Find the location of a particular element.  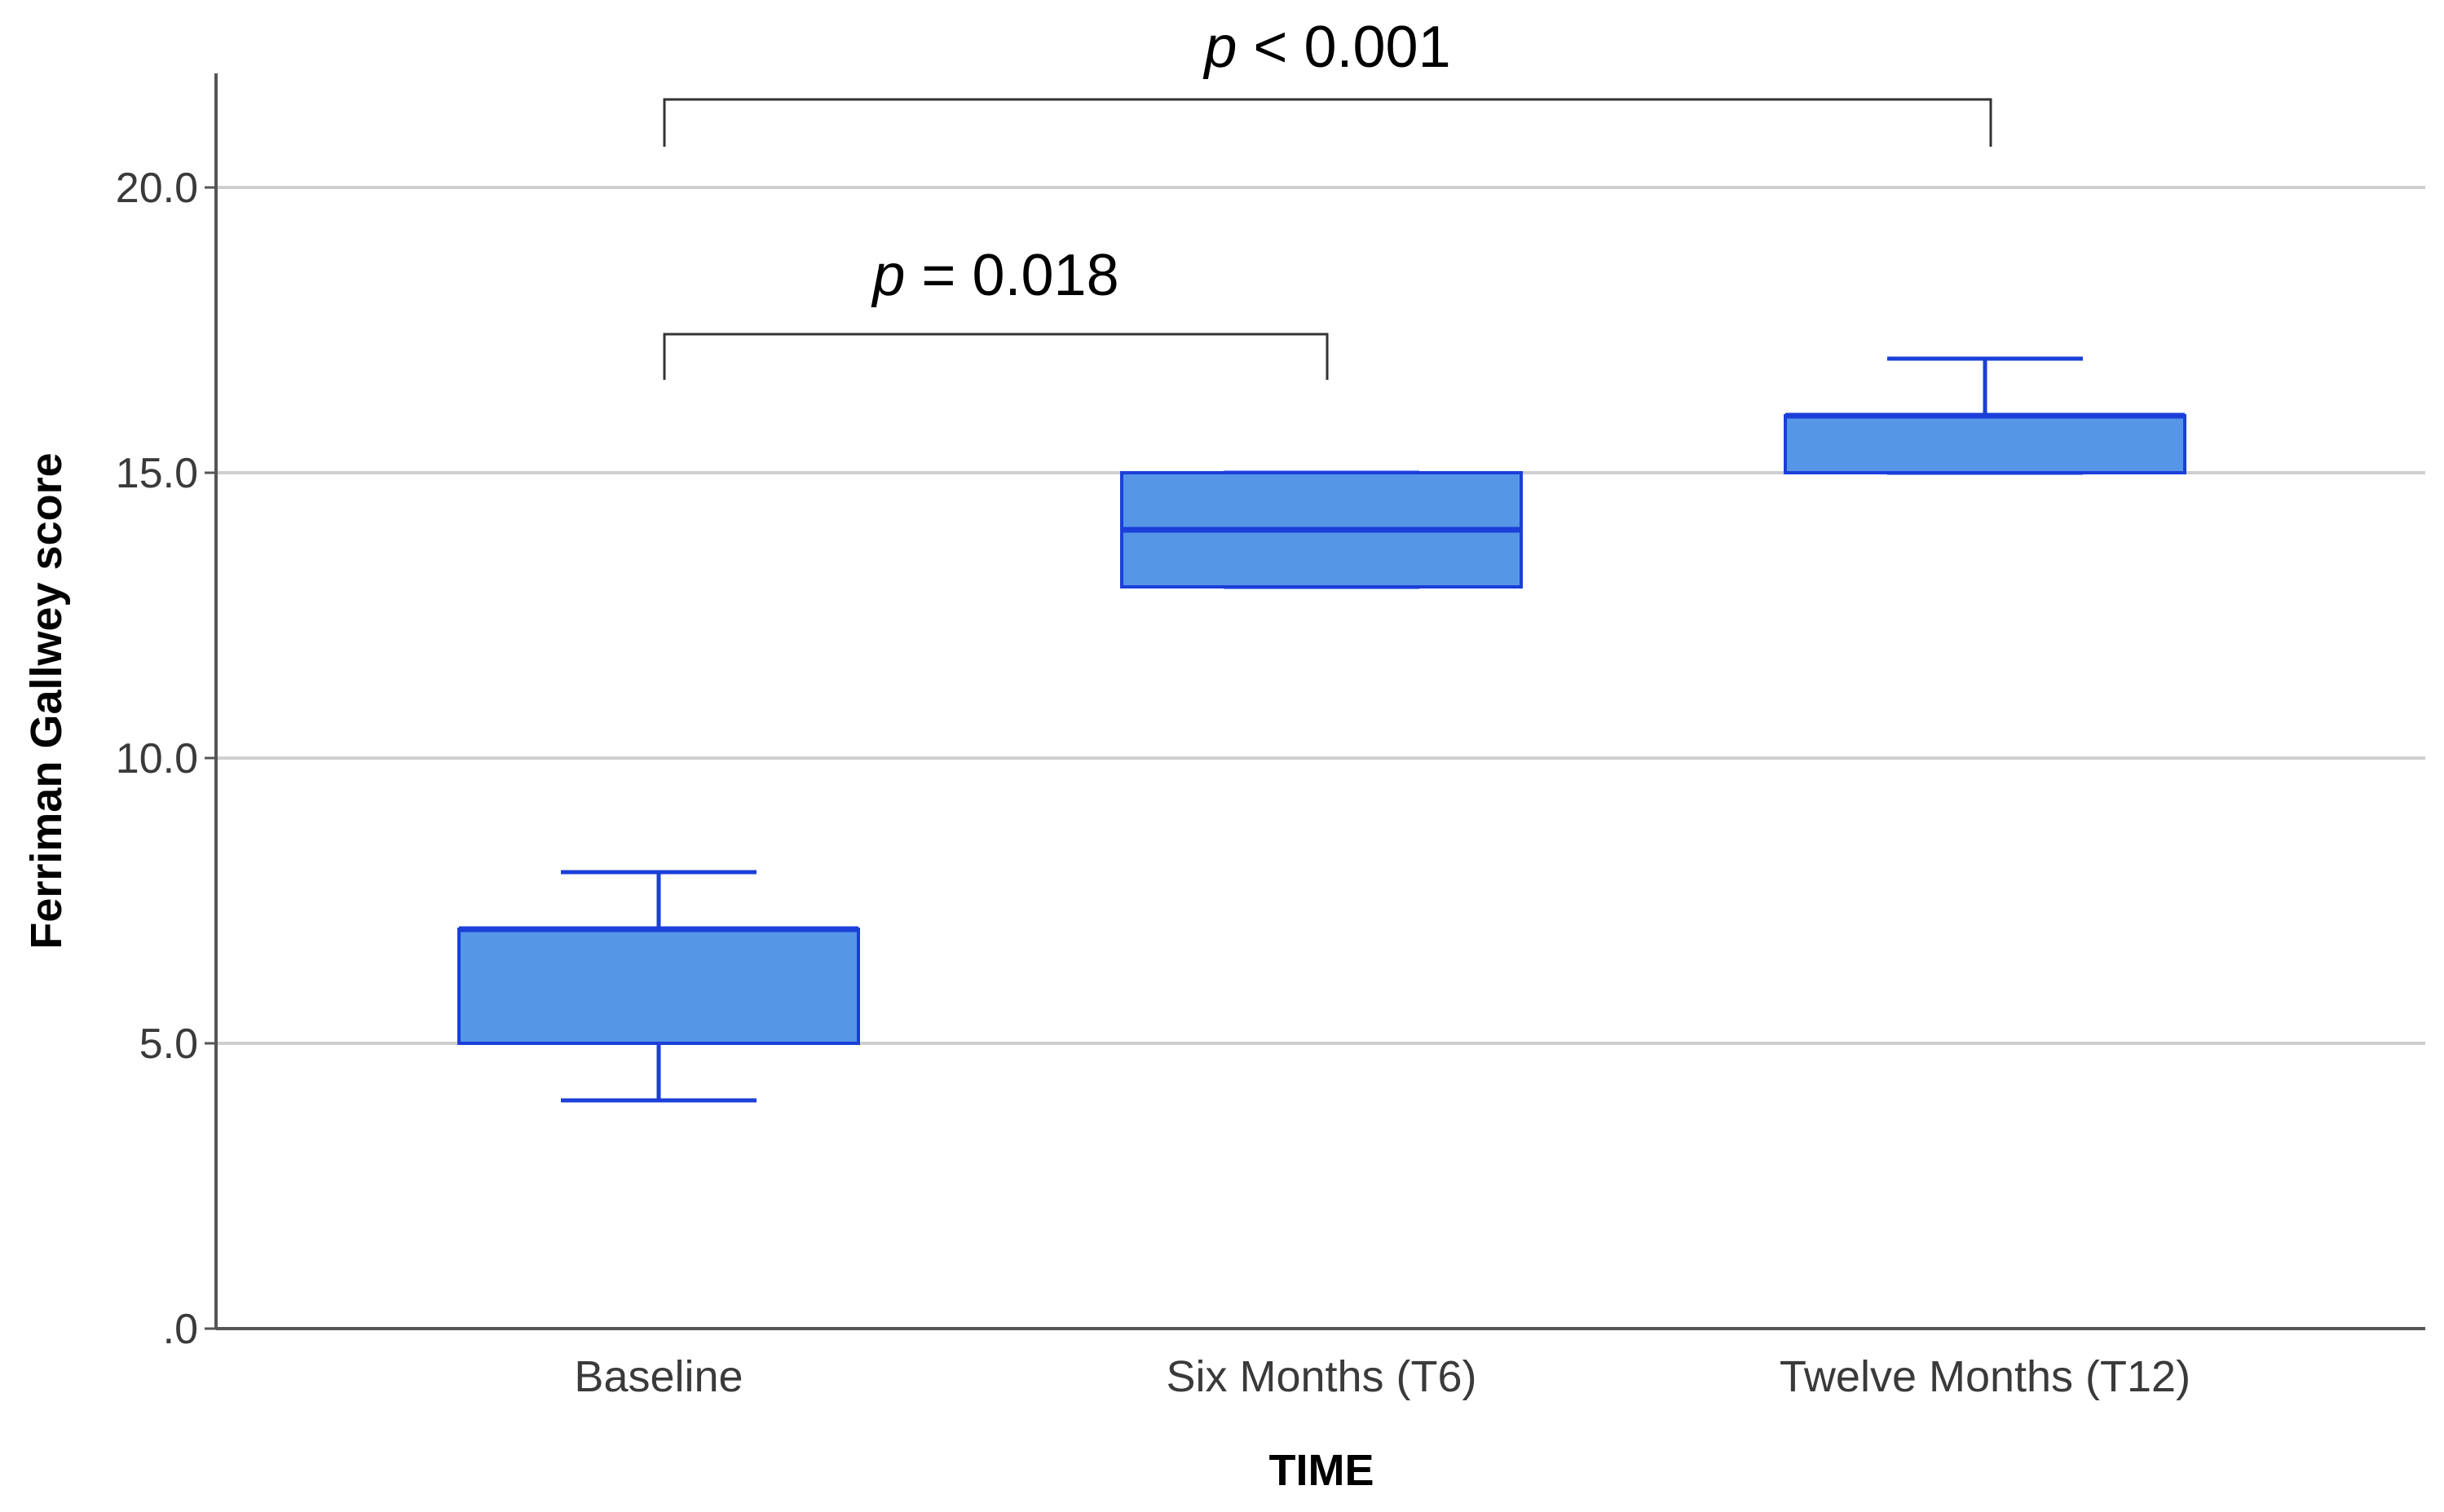

y-tick-label: 5.0 is located at coordinates (169, 1044).